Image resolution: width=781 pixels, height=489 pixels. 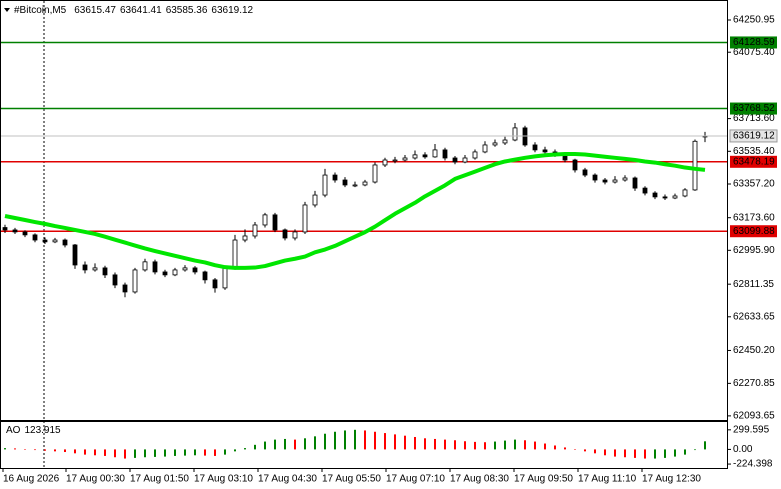 What do you see at coordinates (13, 430) in the screenshot?
I see `ao-name: AO` at bounding box center [13, 430].